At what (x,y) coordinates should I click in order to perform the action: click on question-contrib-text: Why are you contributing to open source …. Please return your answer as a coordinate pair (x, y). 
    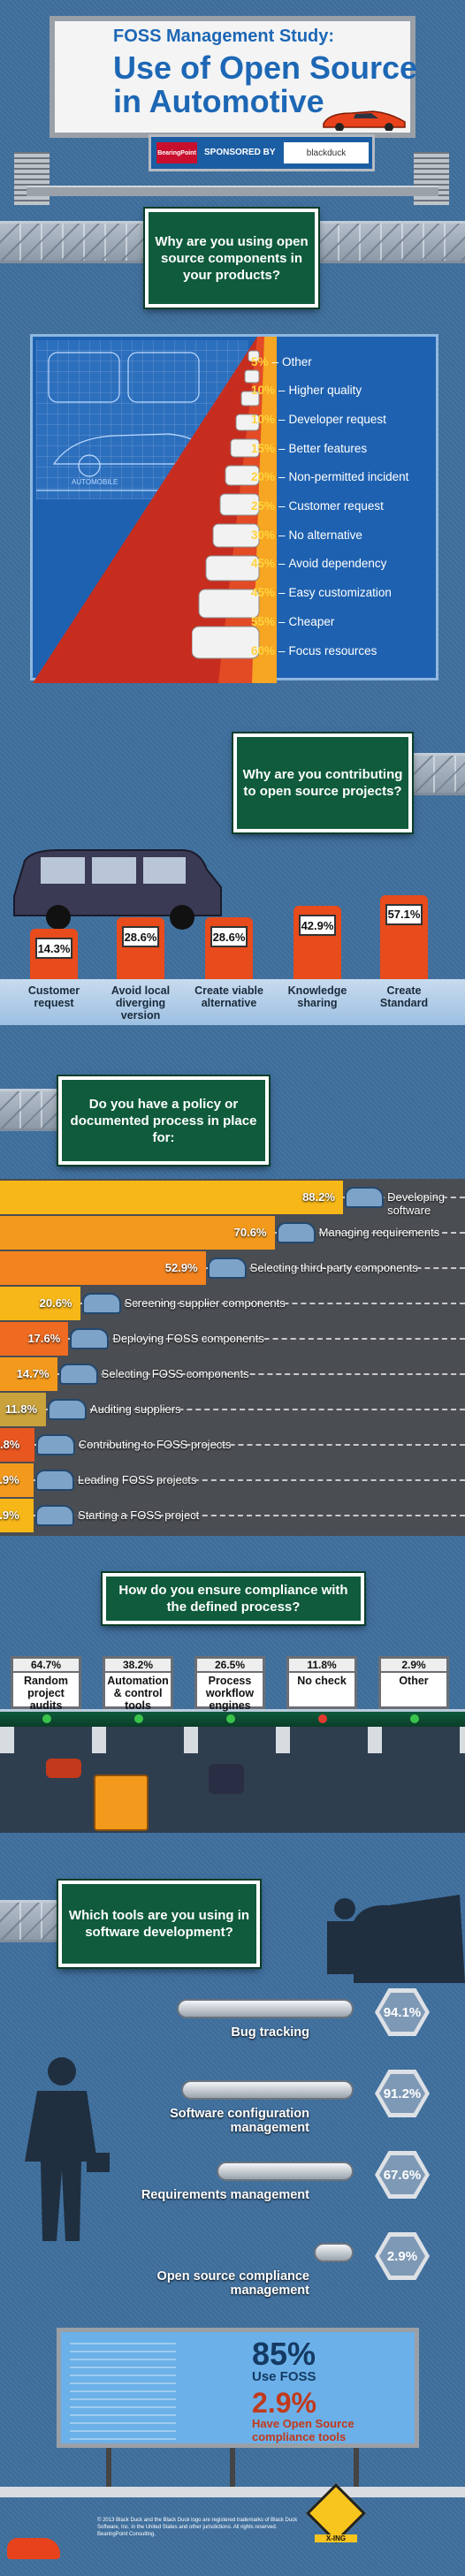
    Looking at the image, I should click on (322, 783).